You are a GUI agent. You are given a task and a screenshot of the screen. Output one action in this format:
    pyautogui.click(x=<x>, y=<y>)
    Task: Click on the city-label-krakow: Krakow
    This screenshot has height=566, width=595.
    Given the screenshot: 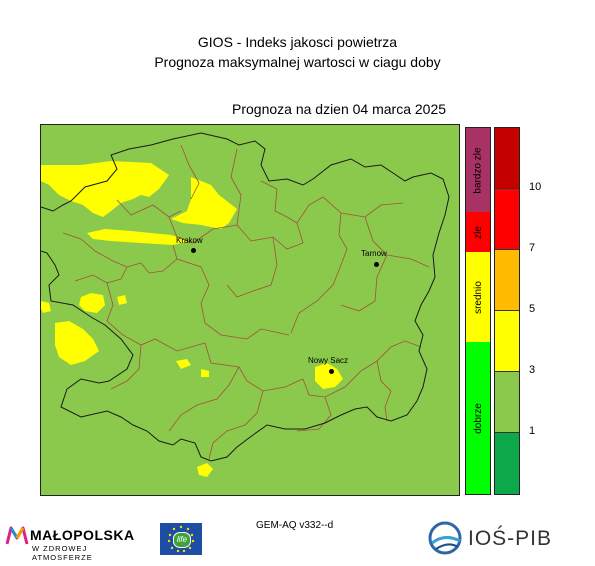 What is the action you would take?
    pyautogui.click(x=189, y=240)
    